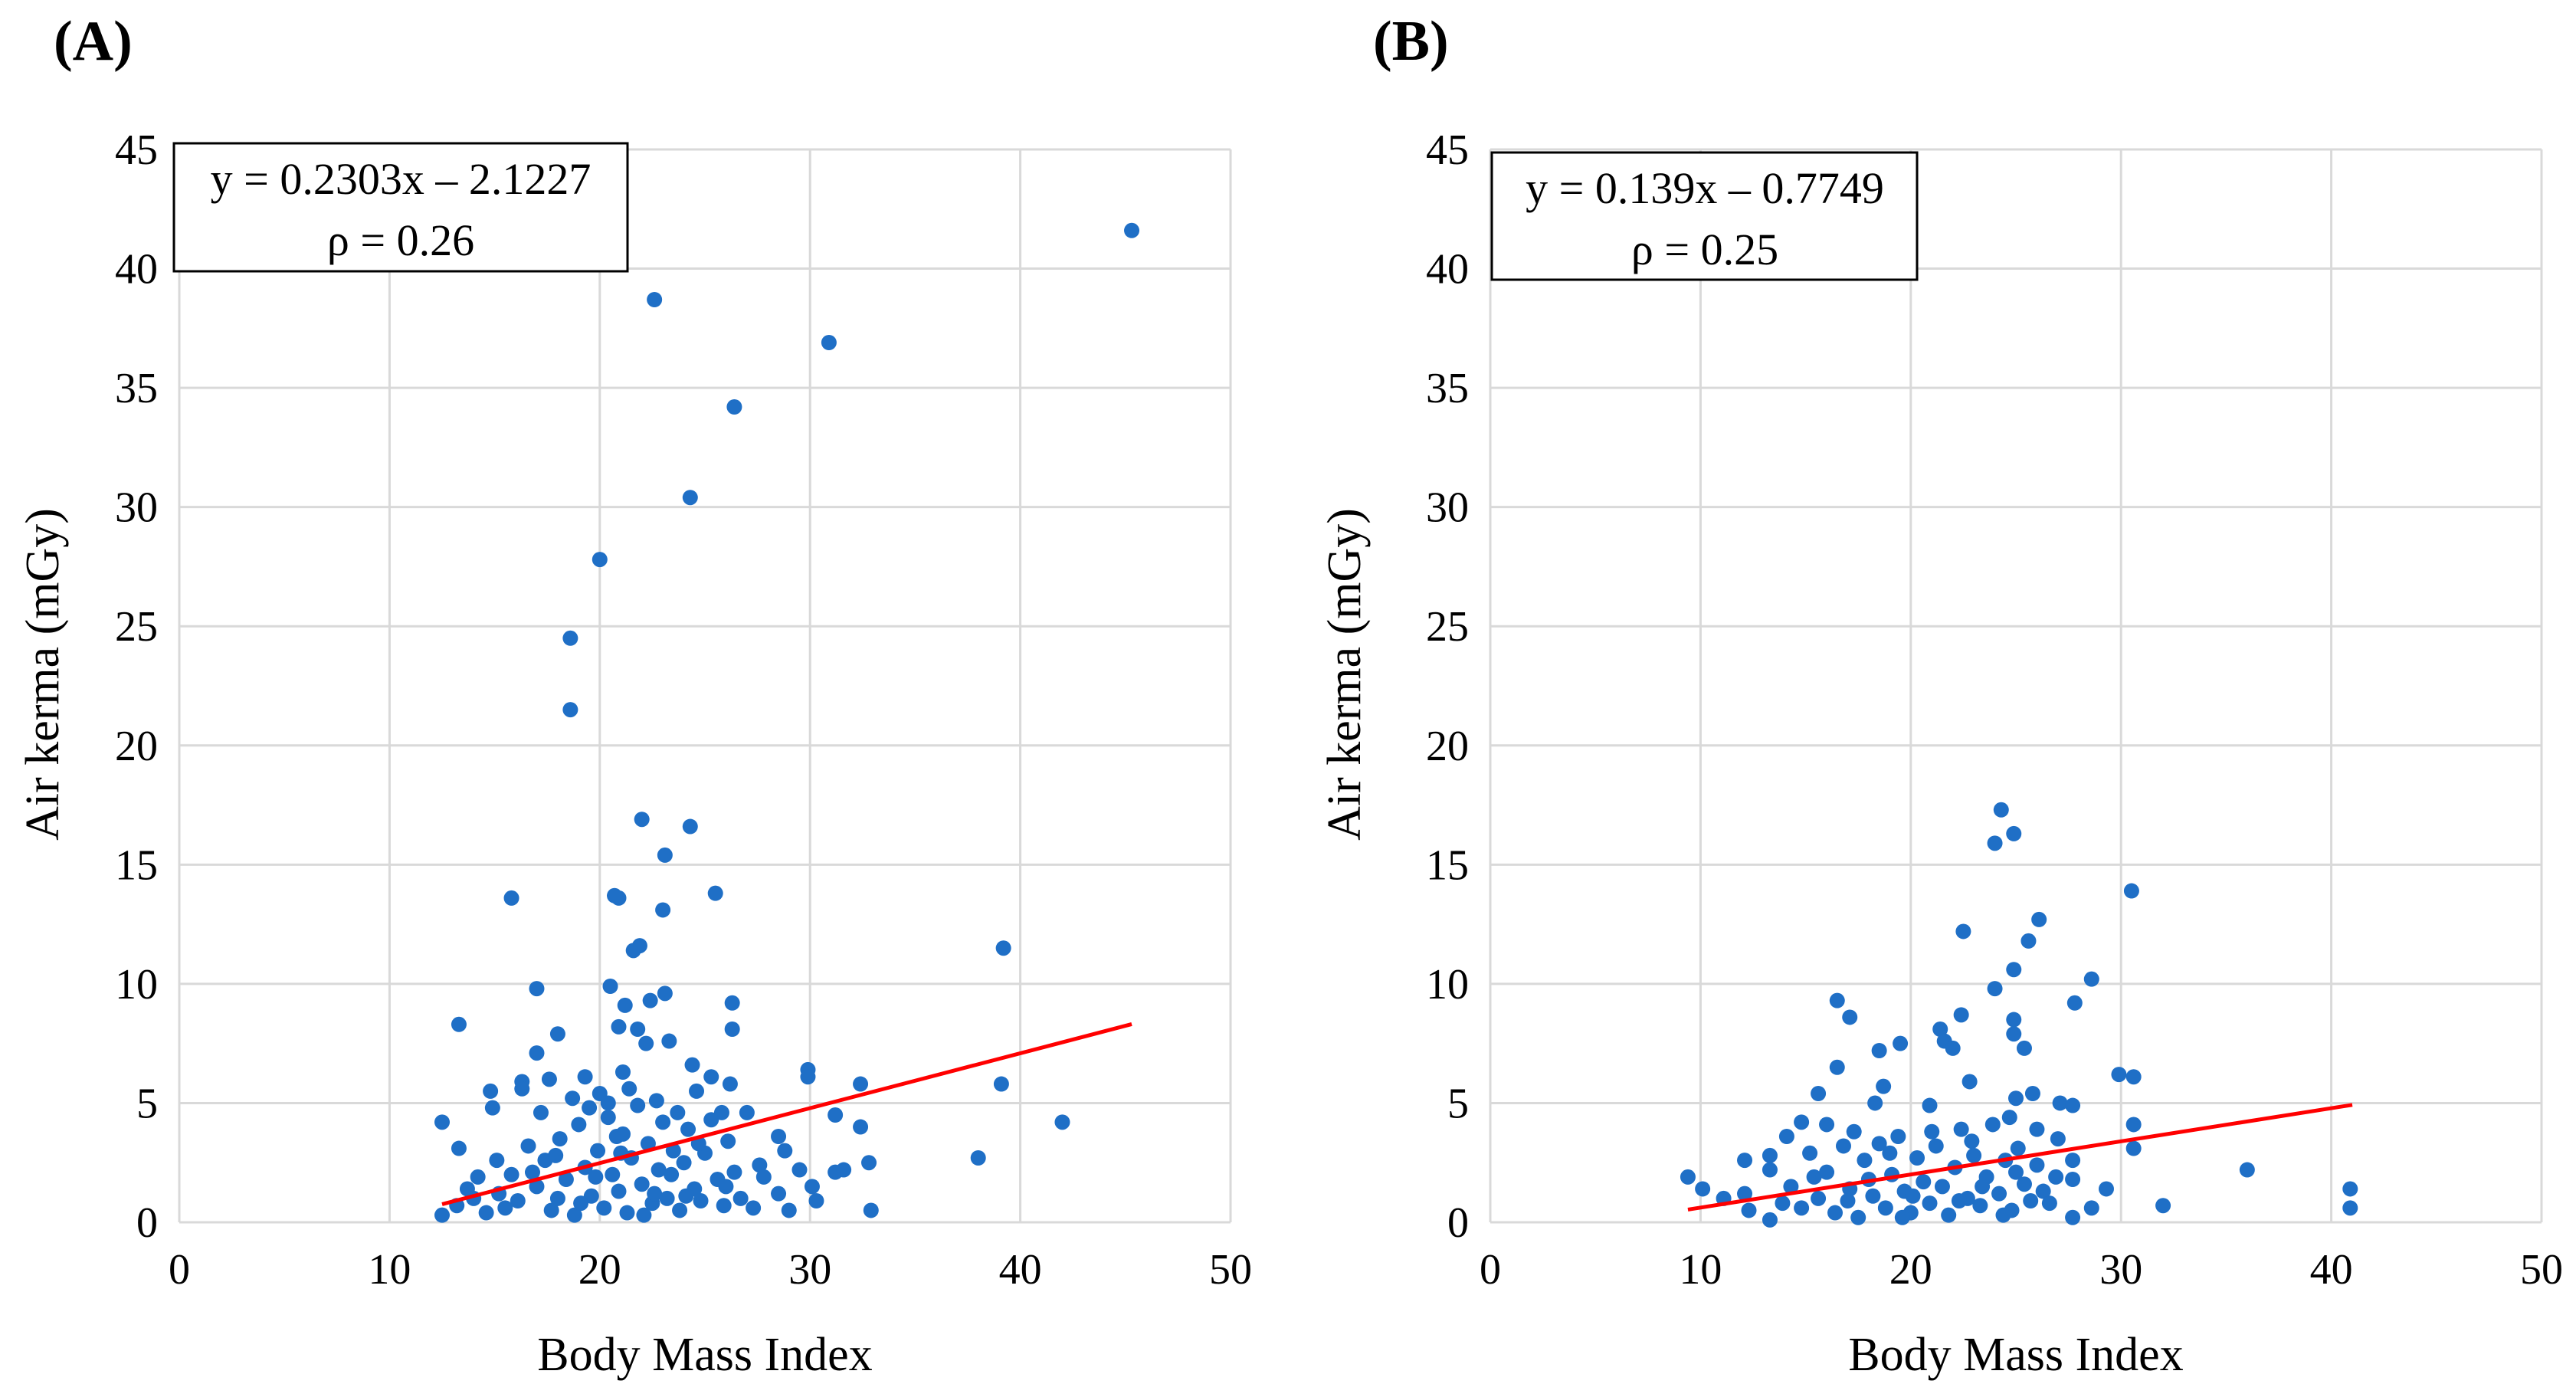  I want to click on x-tick-label: 30, so click(2120, 1270).